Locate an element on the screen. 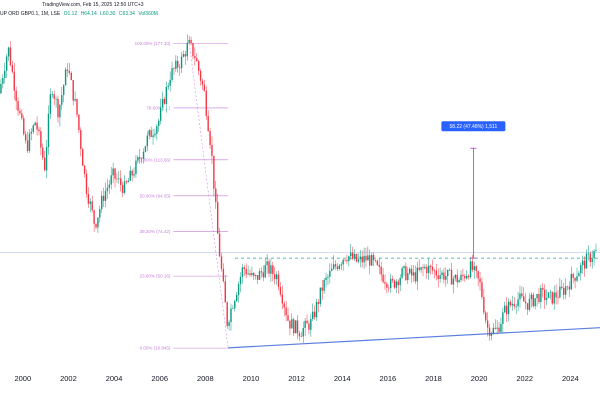 The width and height of the screenshot is (600, 400). fib-level-label: 100.00% (177.10) is located at coordinates (153, 43).